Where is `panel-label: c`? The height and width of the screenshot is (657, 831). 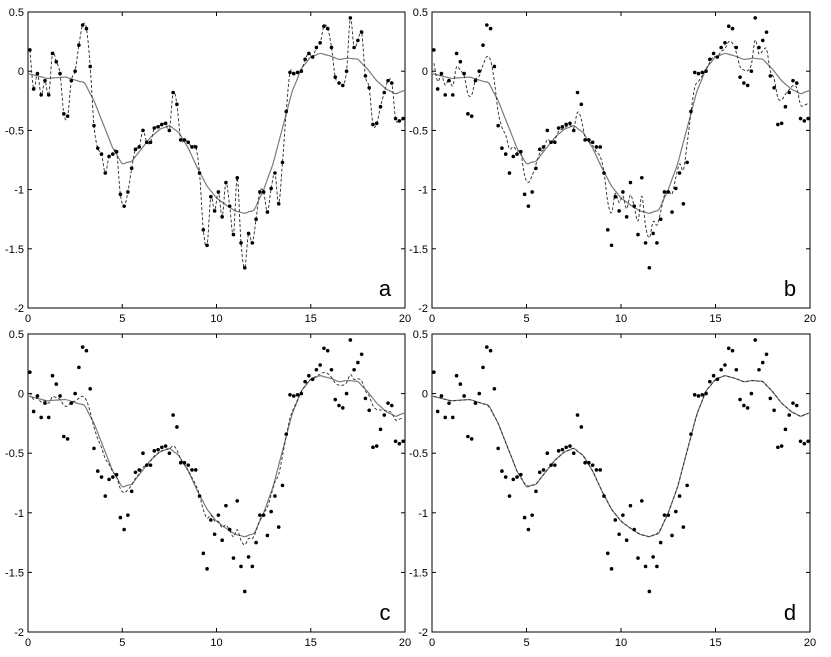 panel-label: c is located at coordinates (385, 612).